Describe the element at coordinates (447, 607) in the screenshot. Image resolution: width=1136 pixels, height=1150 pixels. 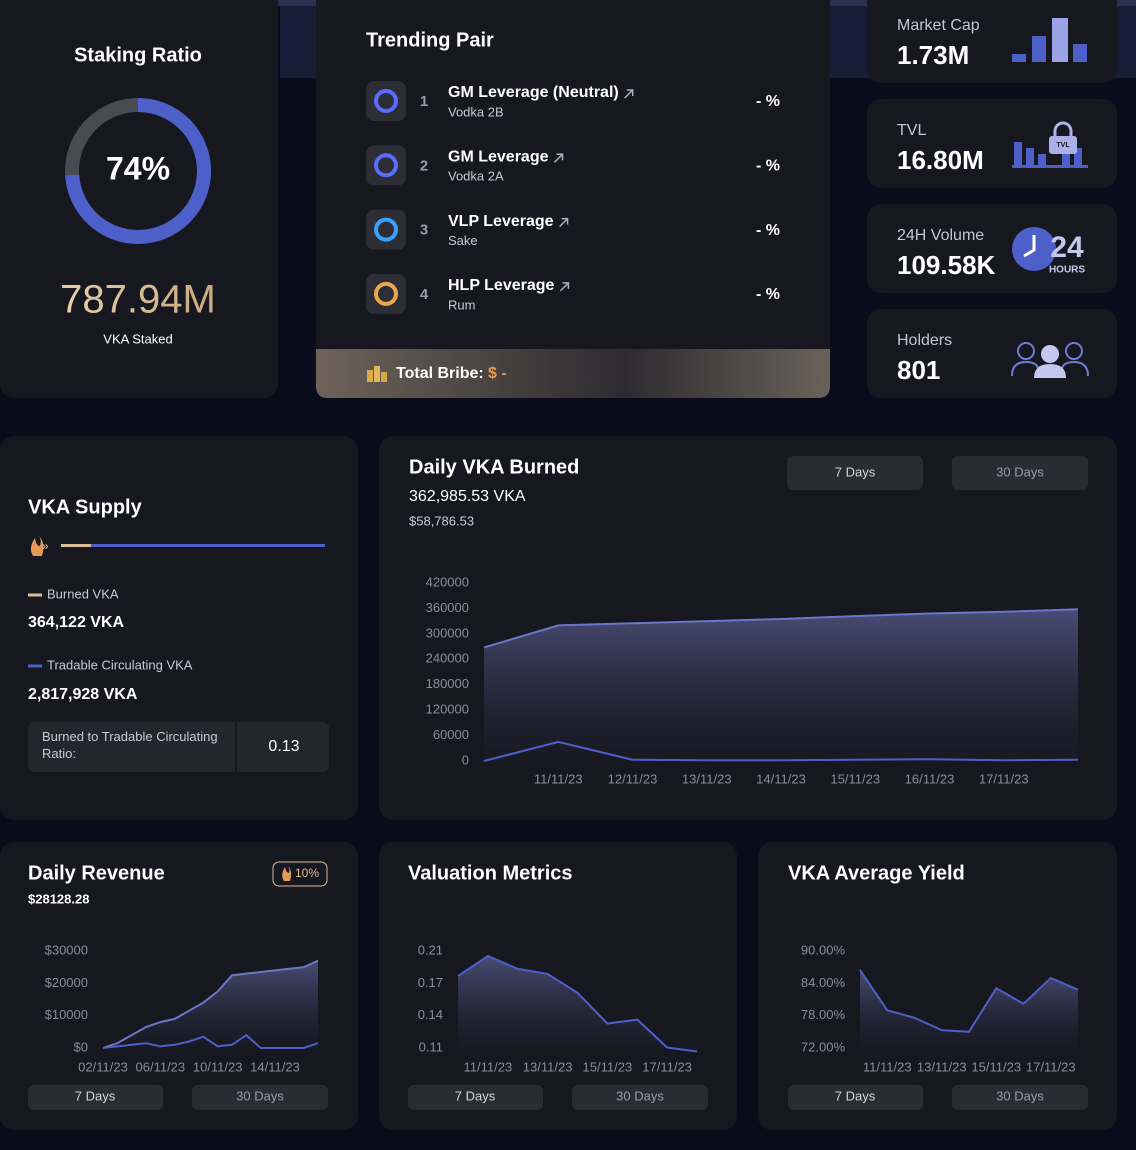
I see `y-tick-label: 360000` at that location.